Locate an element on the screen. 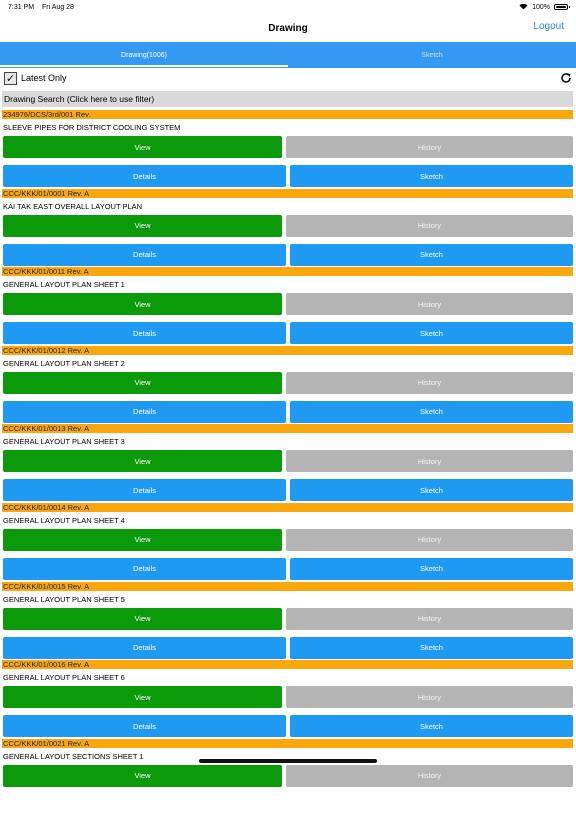  latest-only-checkbox: ✓ is located at coordinates (10, 78).